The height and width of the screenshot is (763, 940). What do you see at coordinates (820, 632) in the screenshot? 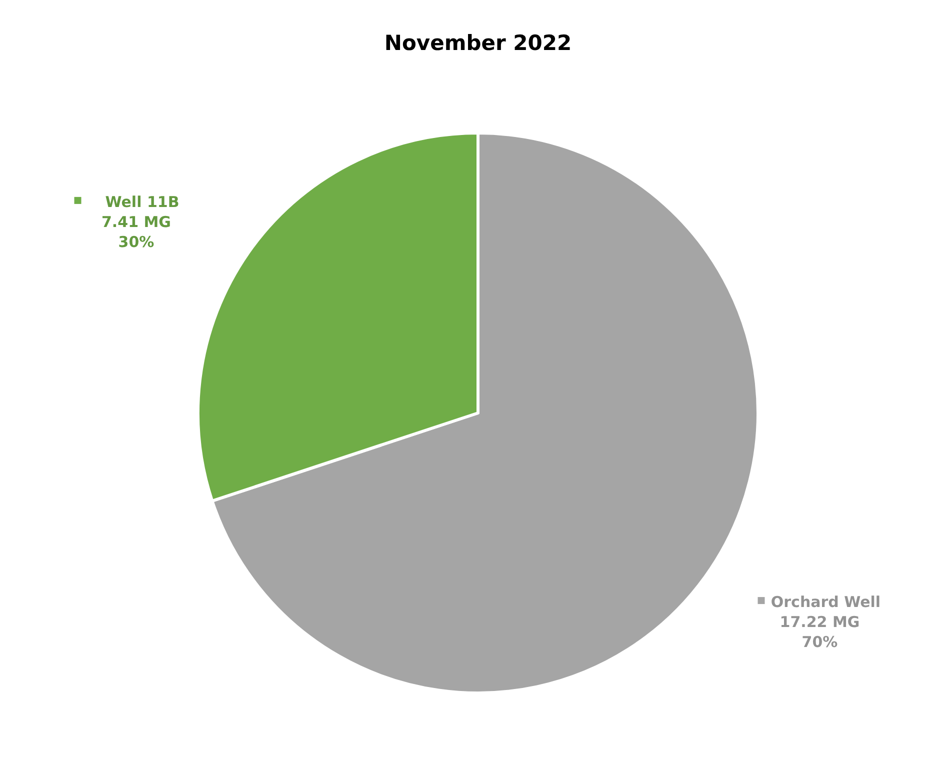
I see `data-label: 17.22 MG 70%` at bounding box center [820, 632].